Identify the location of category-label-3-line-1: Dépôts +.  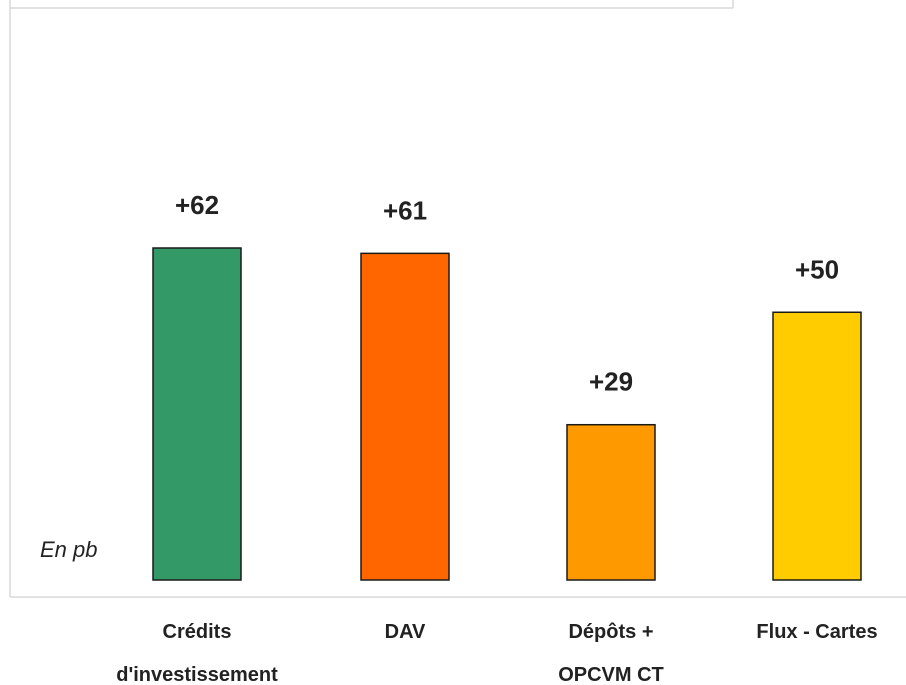
(610, 632).